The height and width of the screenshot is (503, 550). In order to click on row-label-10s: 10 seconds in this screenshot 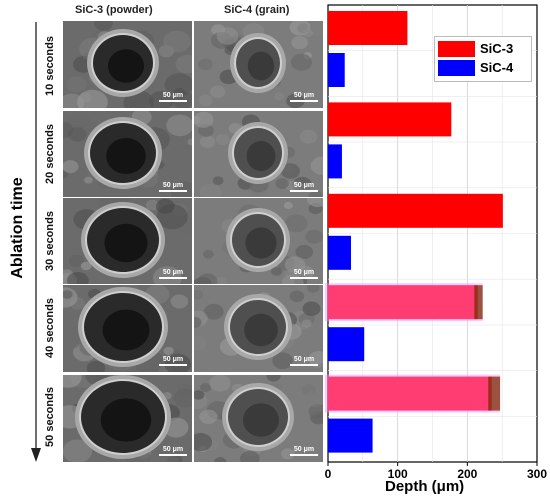, I will do `click(50, 66)`.